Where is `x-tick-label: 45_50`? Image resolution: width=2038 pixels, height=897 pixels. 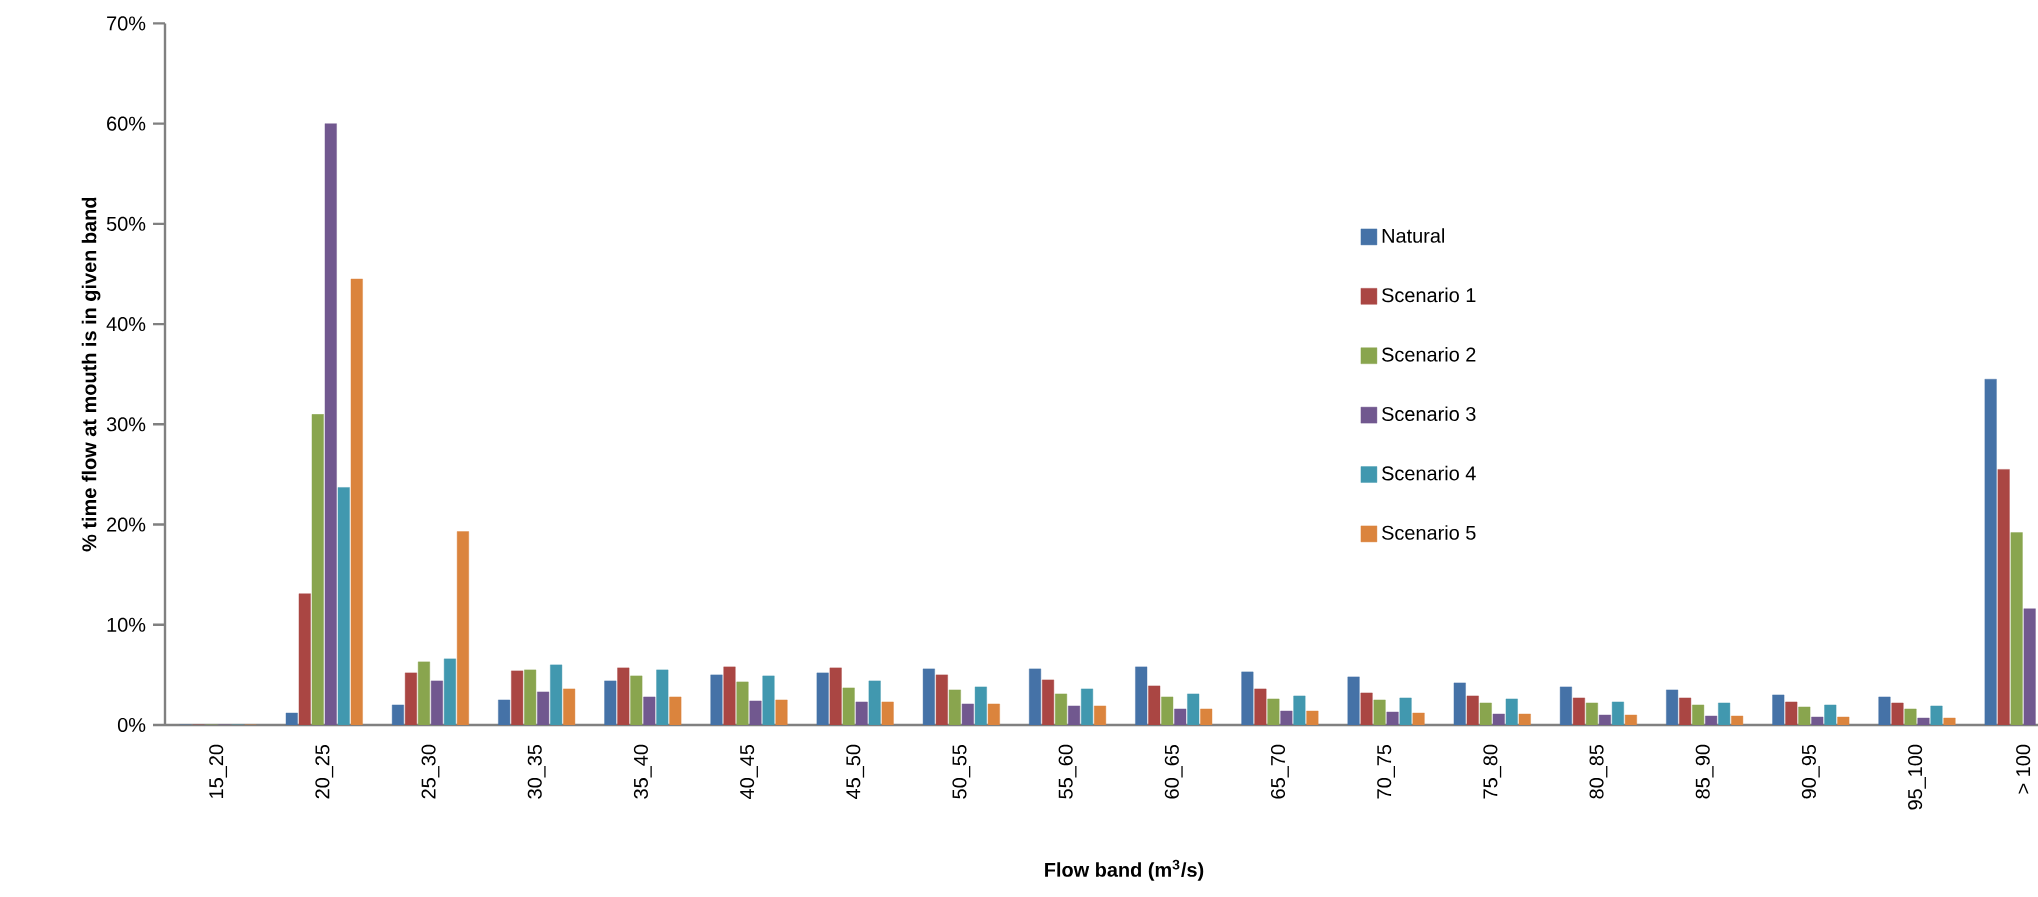
x-tick-label: 45_50 is located at coordinates (855, 771).